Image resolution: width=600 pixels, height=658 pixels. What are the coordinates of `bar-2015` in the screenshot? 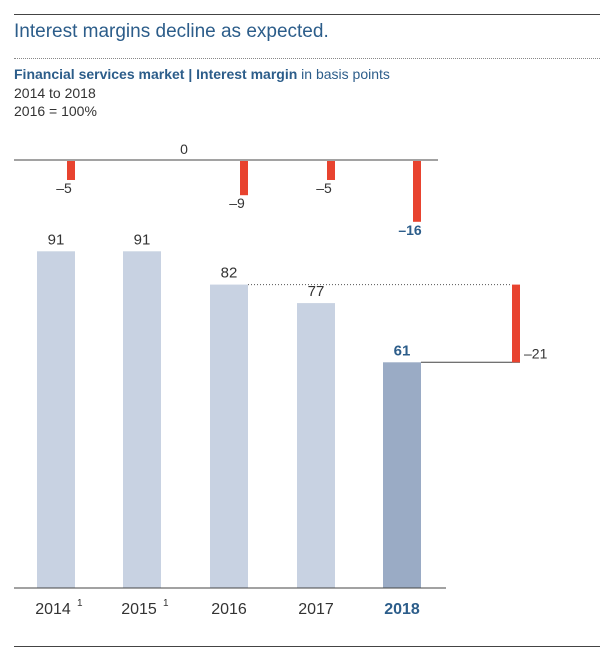 It's located at (142, 420).